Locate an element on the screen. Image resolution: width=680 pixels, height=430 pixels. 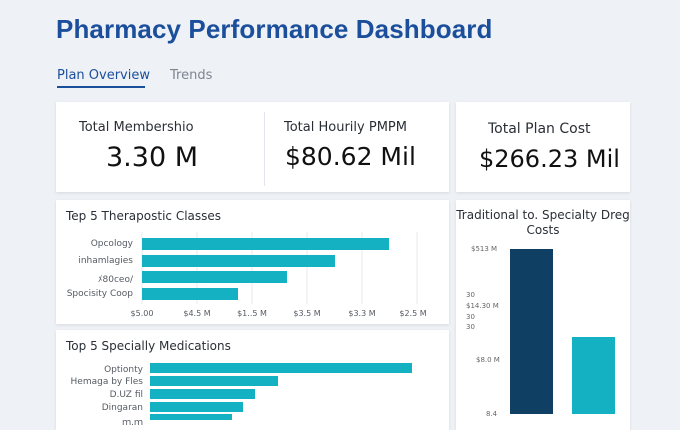
bar-specialty is located at coordinates (593, 375).